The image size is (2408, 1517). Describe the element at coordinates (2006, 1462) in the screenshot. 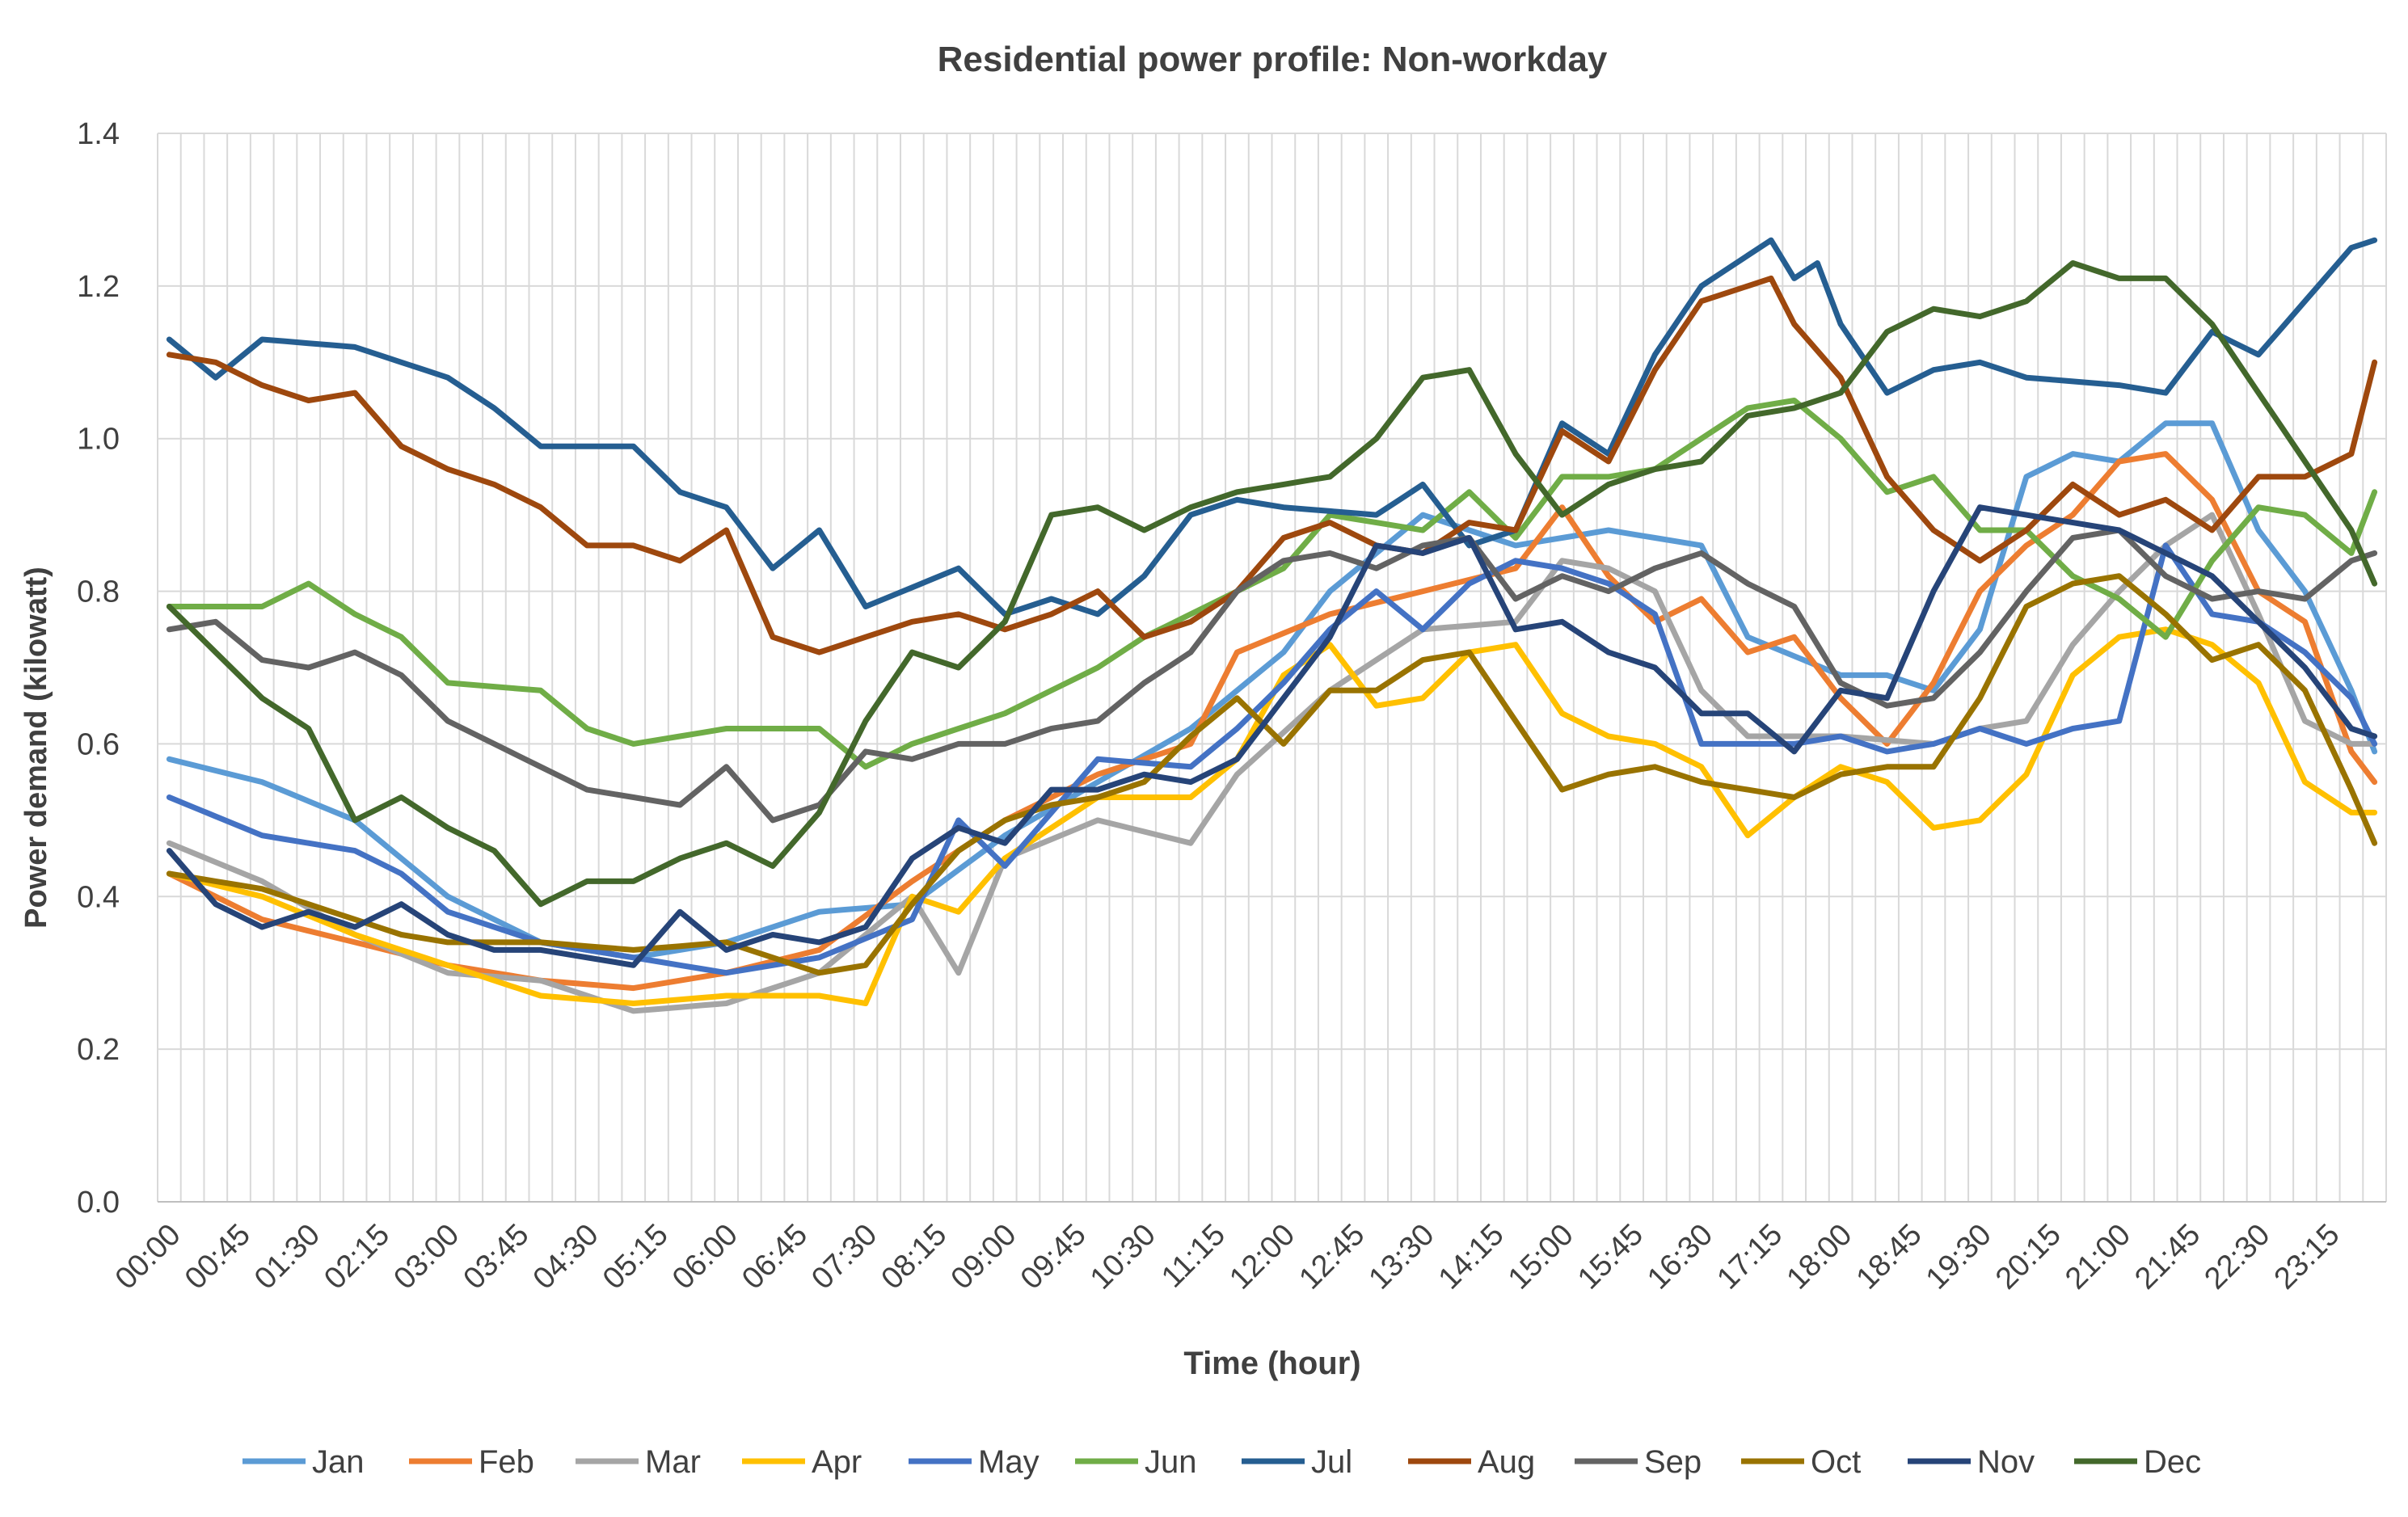

I see `legend-label-nov: Nov` at that location.